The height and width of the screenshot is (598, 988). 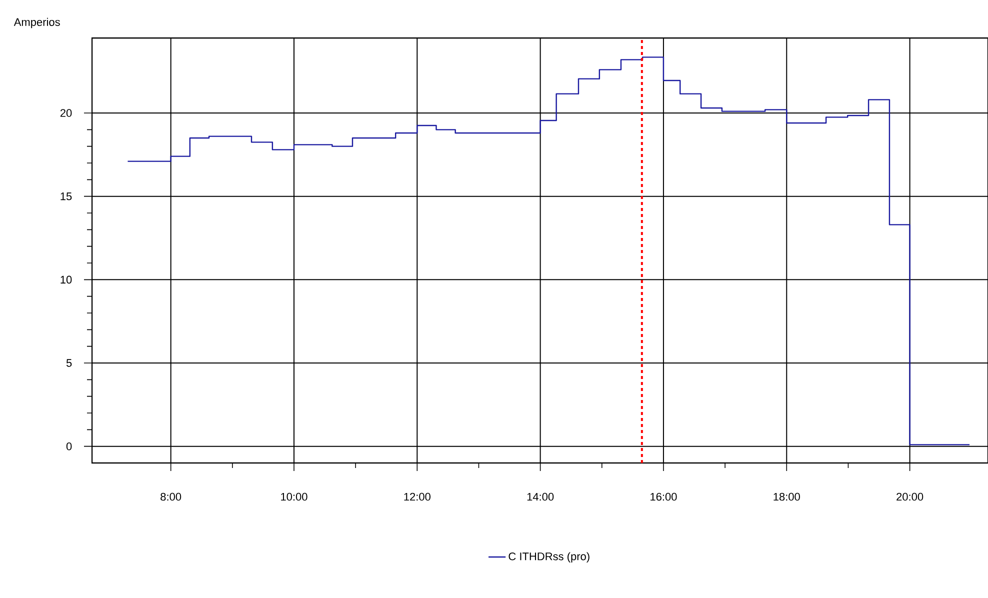 What do you see at coordinates (66, 196) in the screenshot?
I see `y-tick-label: 15` at bounding box center [66, 196].